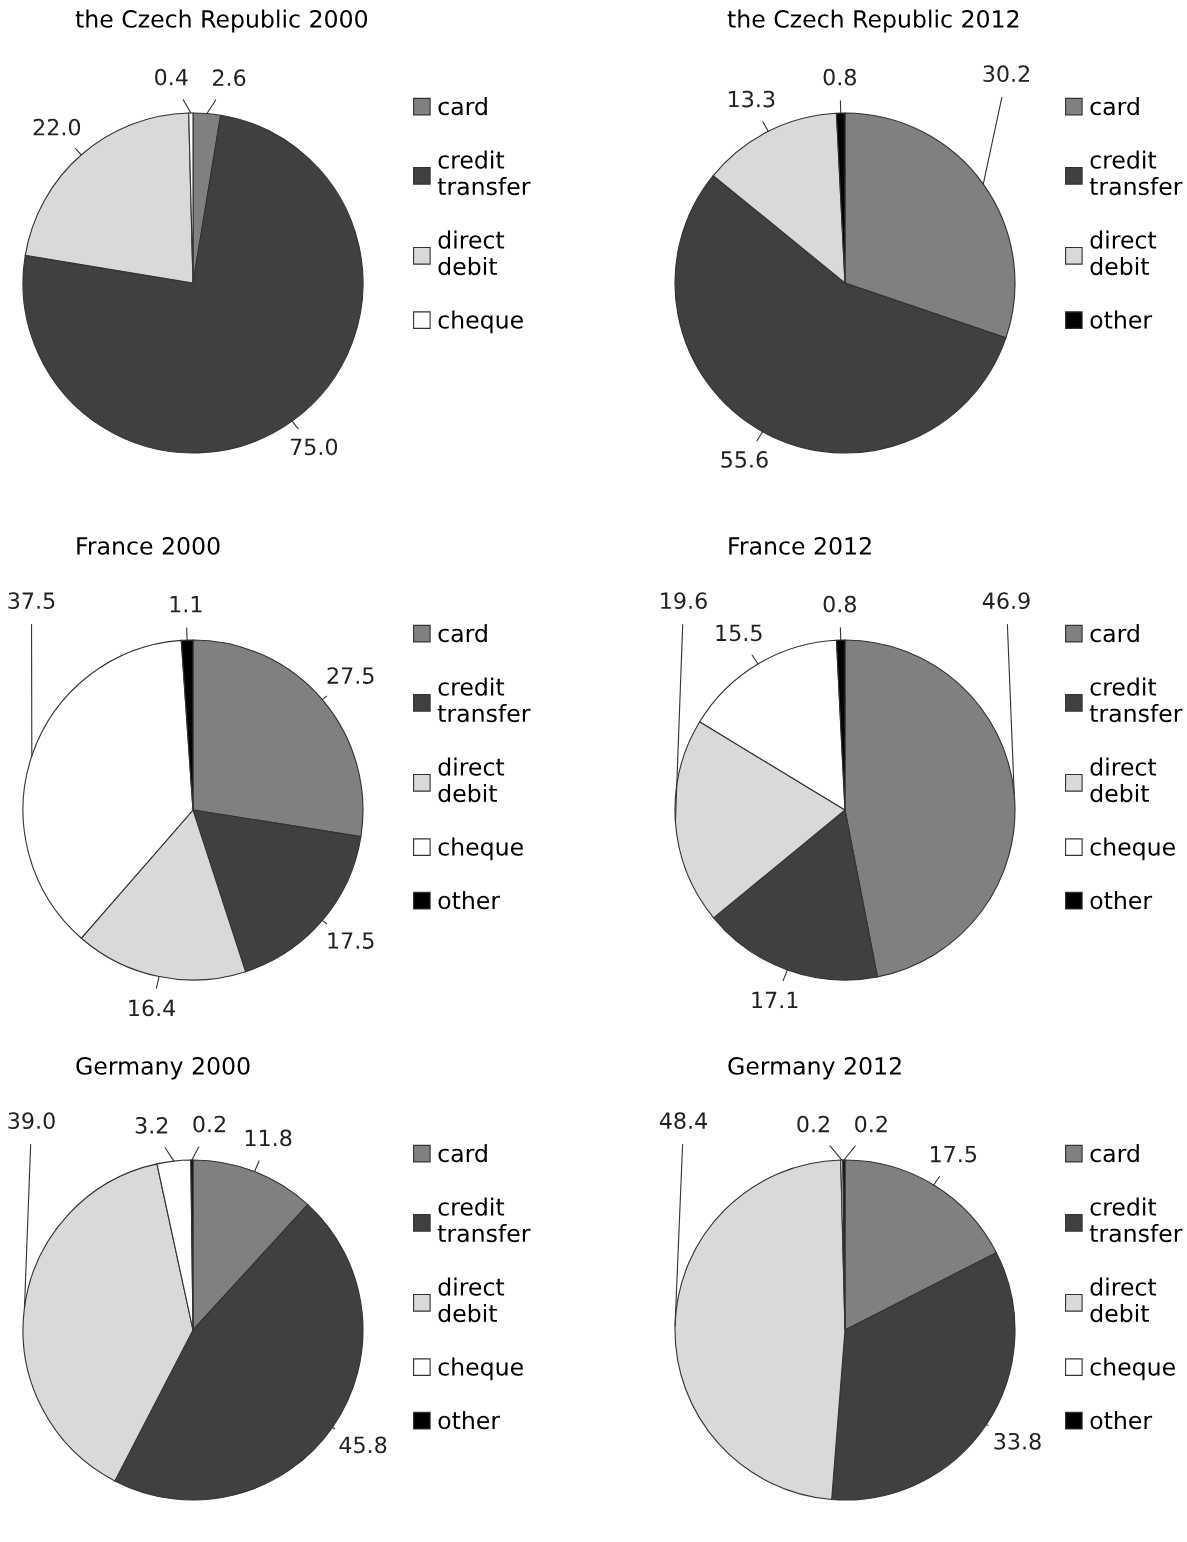 The image size is (1187, 1542). What do you see at coordinates (31, 601) in the screenshot?
I see `data-label: 37.5` at bounding box center [31, 601].